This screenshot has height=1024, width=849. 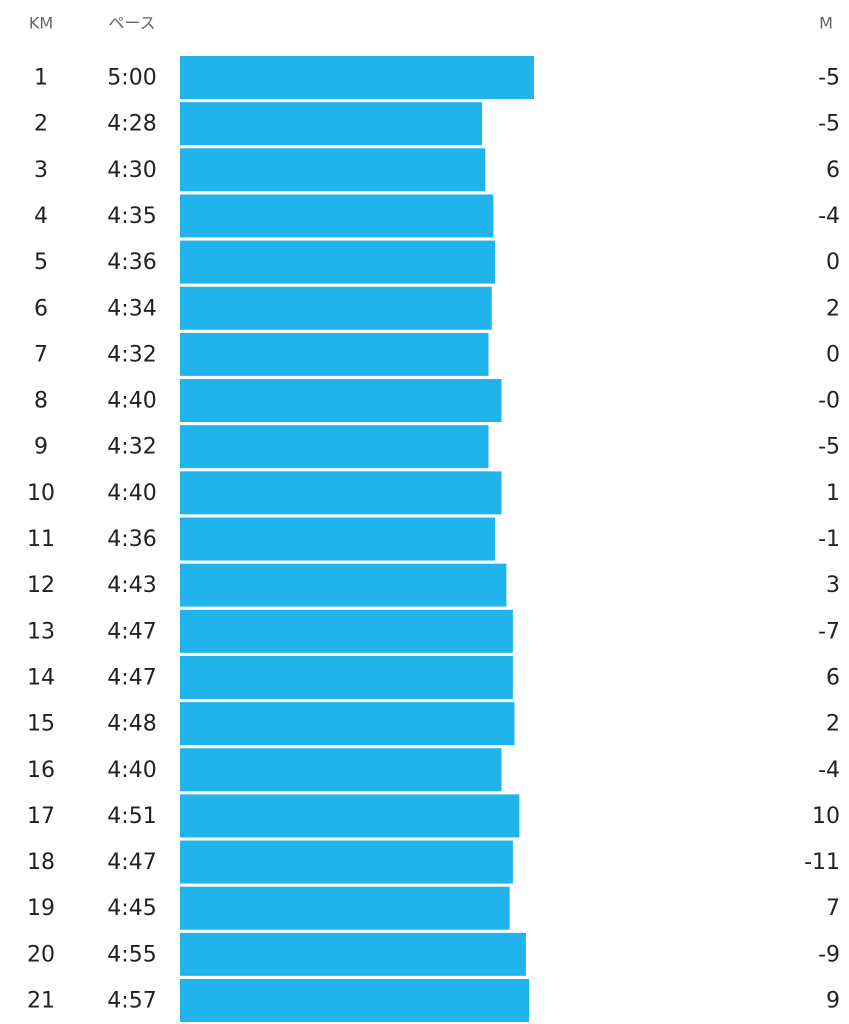 What do you see at coordinates (826, 816) in the screenshot?
I see `elevation-label: 10` at bounding box center [826, 816].